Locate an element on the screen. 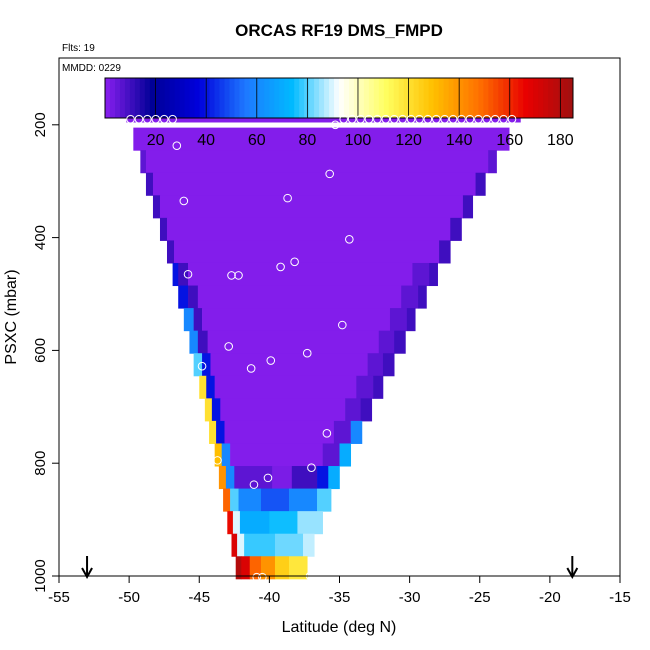 The width and height of the screenshot is (650, 650). colorbar-tick-label: 180 is located at coordinates (560, 140).